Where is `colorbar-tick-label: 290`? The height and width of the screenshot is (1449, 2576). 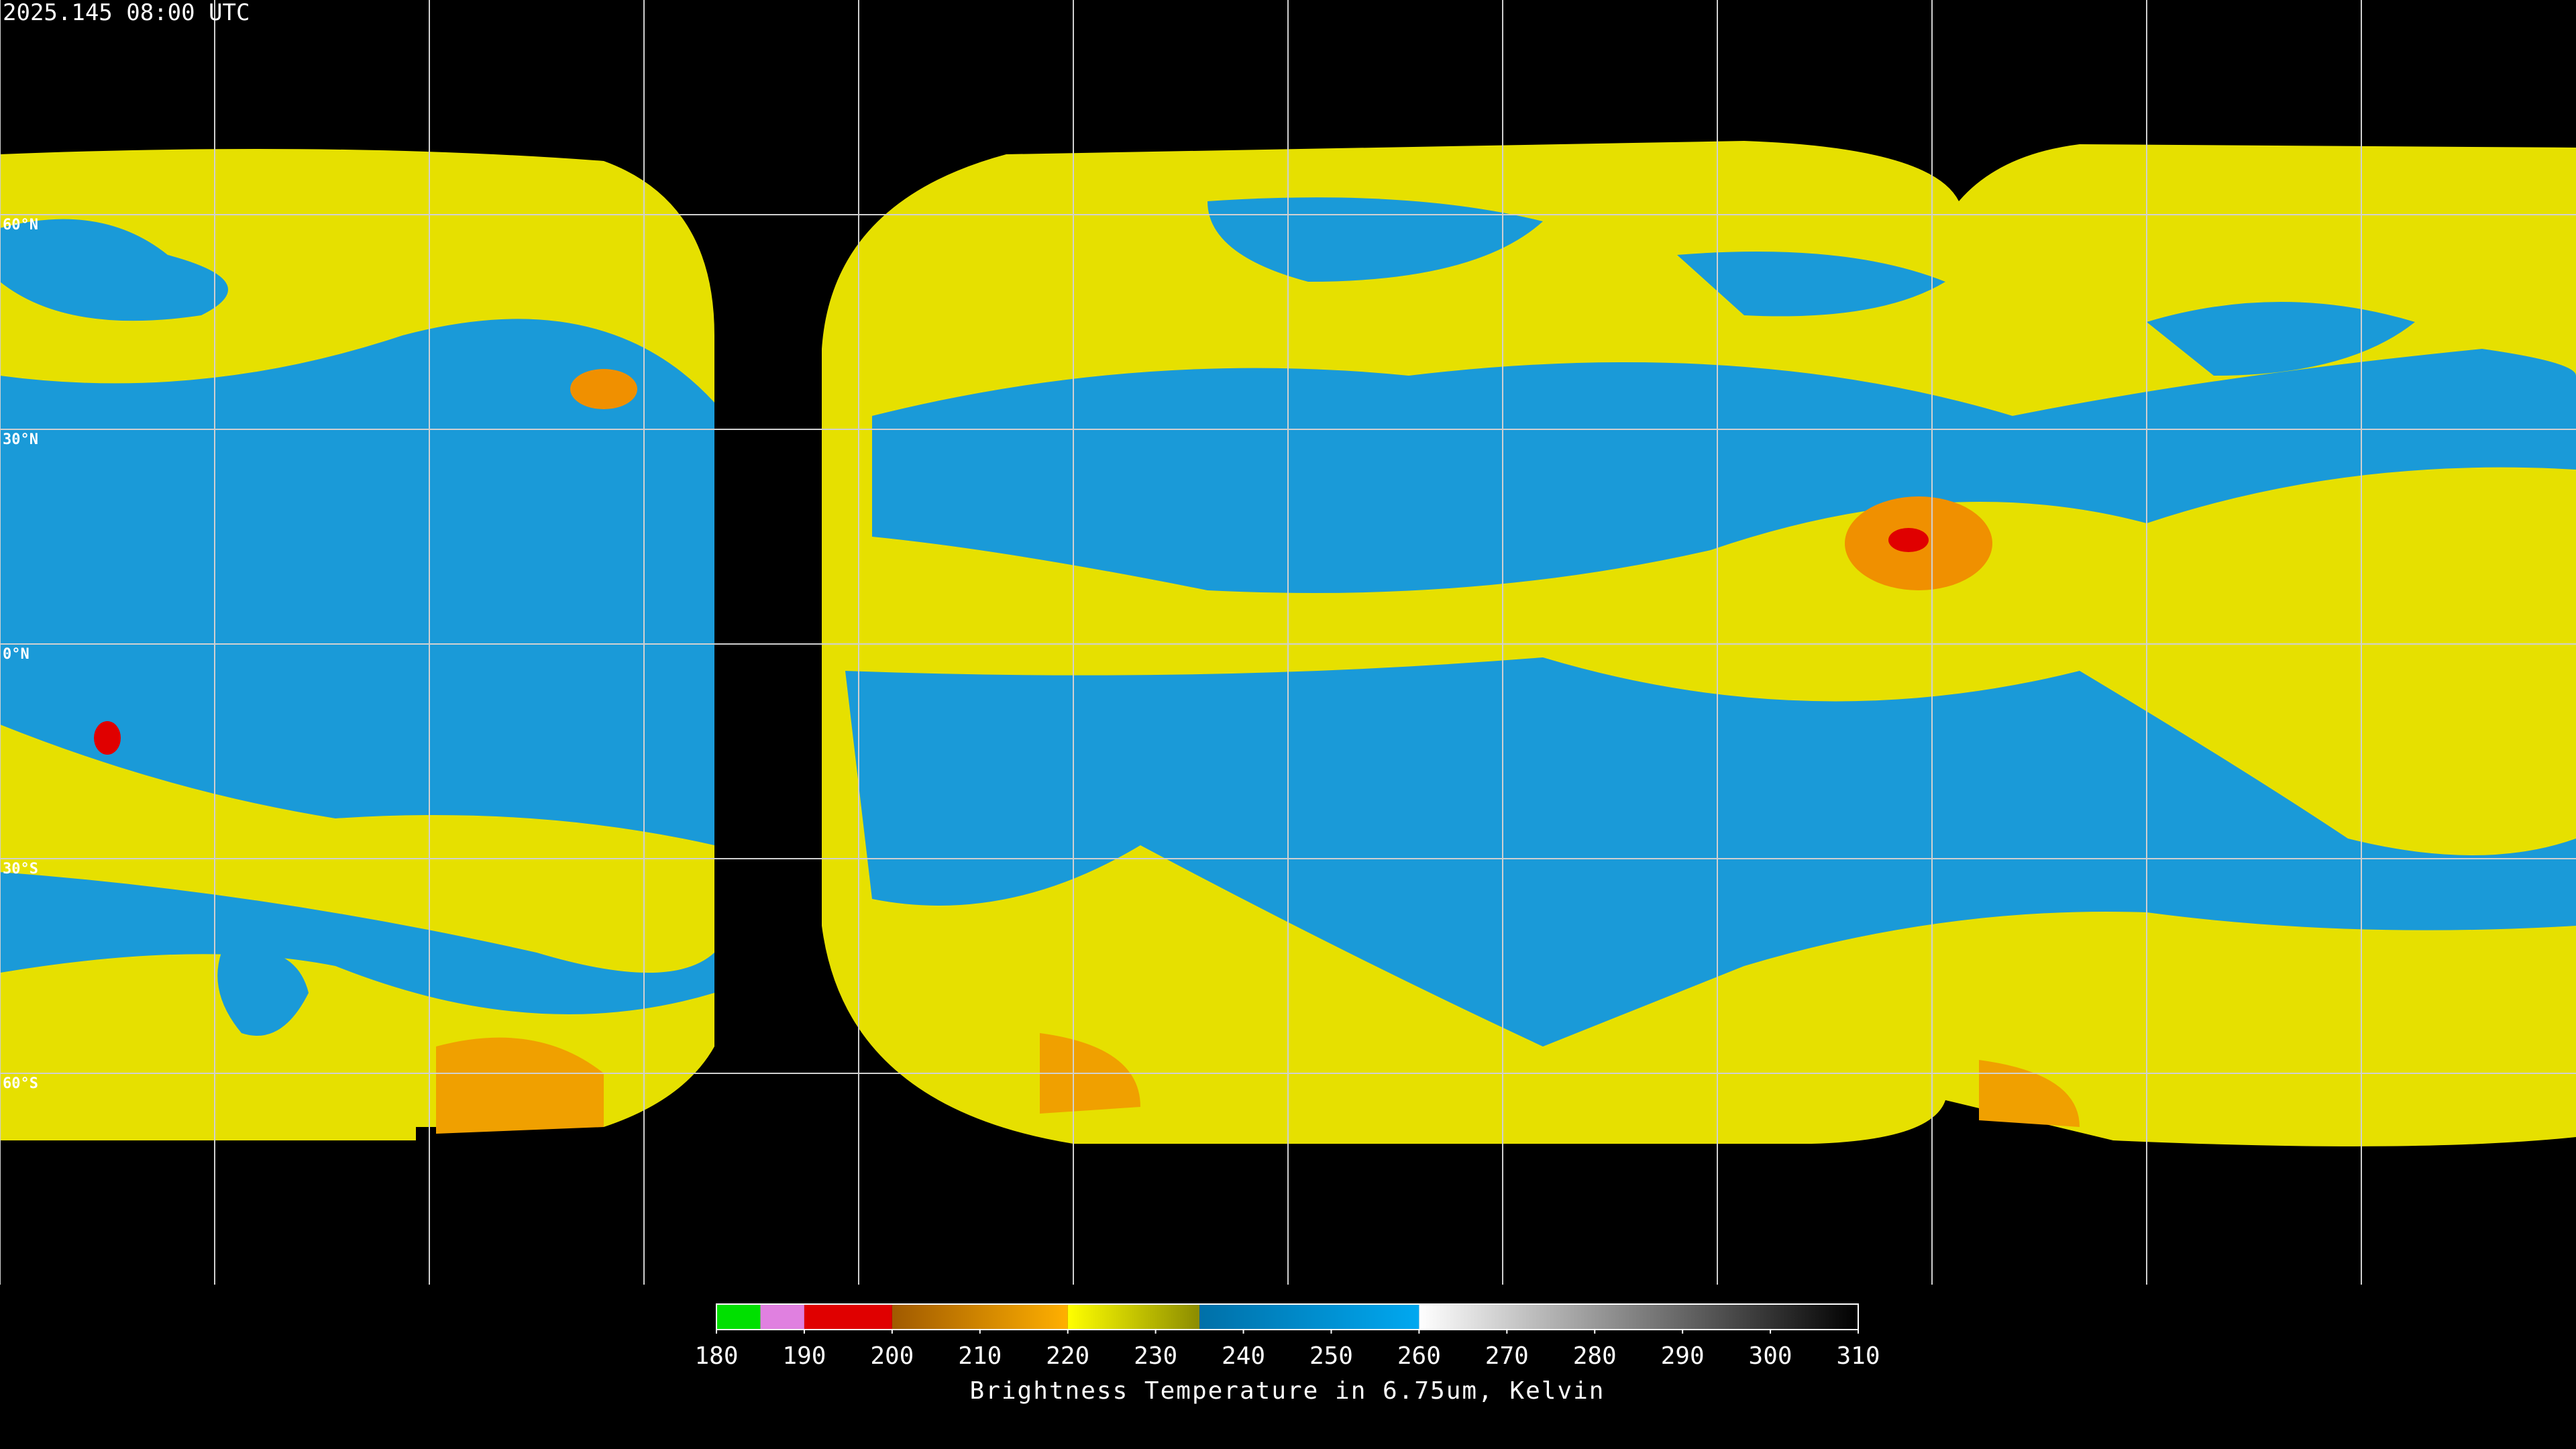
colorbar-tick-label: 290 is located at coordinates (1683, 1356).